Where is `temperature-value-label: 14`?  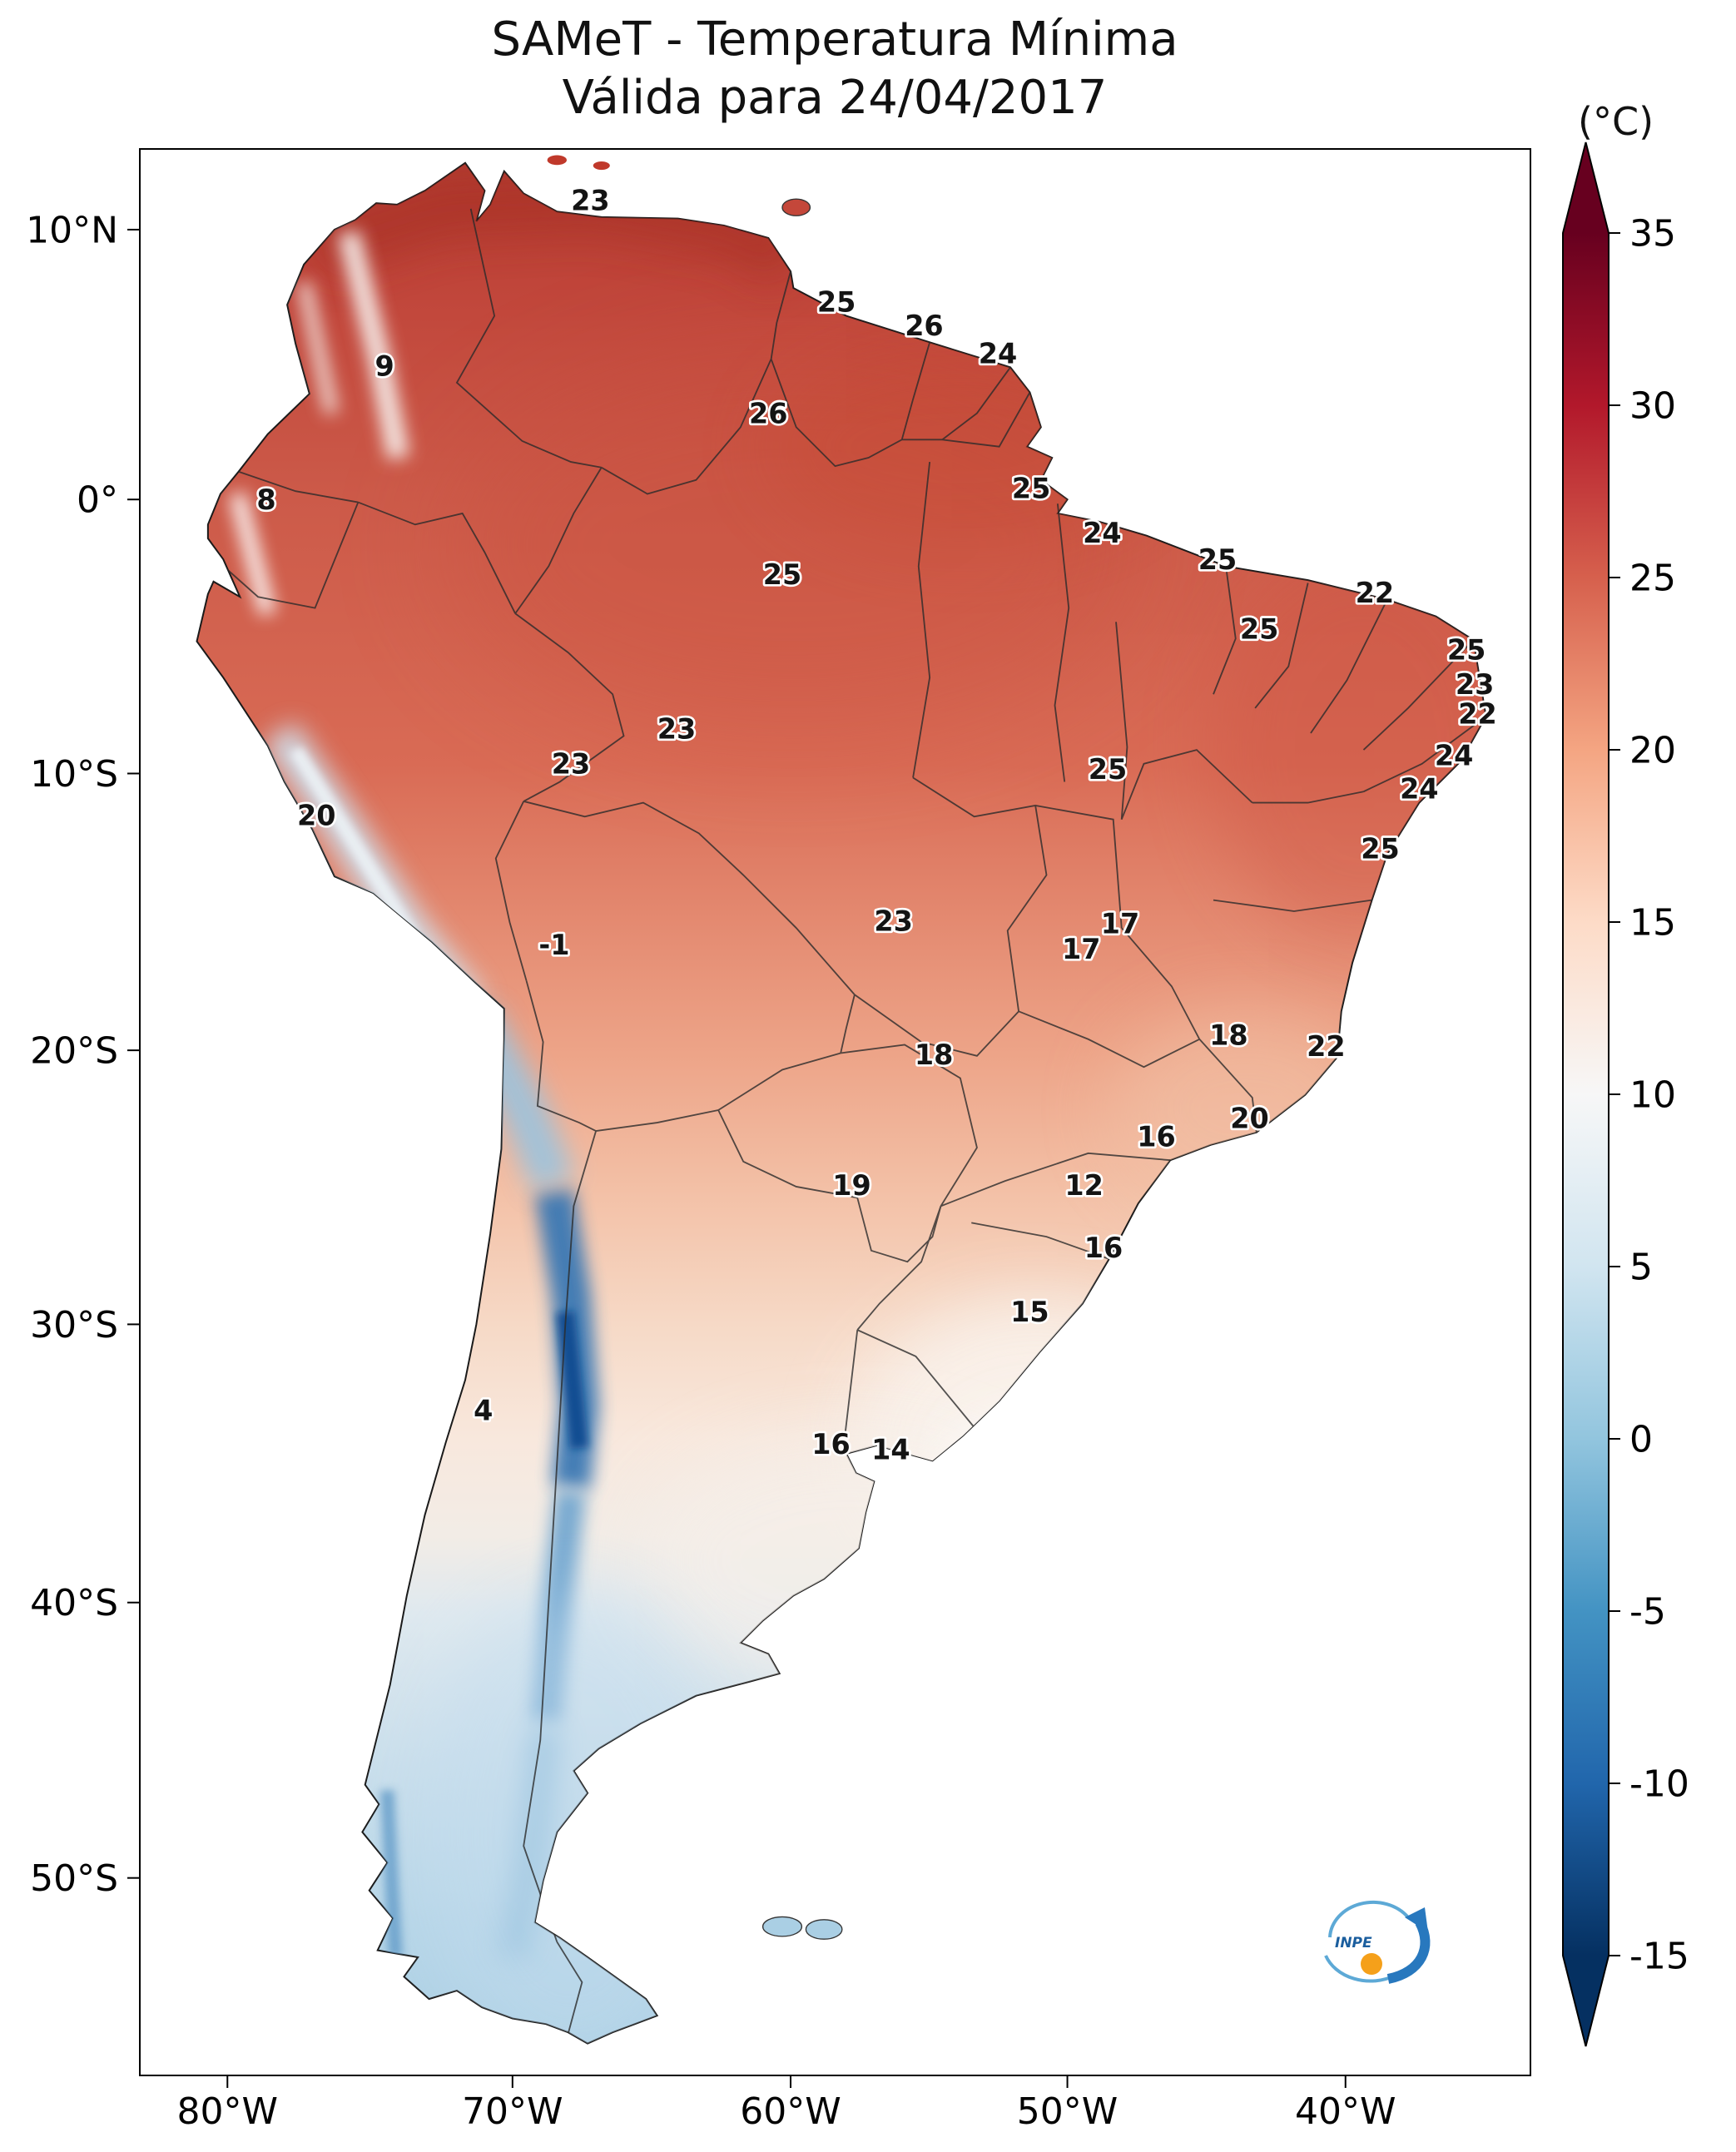 temperature-value-label: 14 is located at coordinates (891, 1450).